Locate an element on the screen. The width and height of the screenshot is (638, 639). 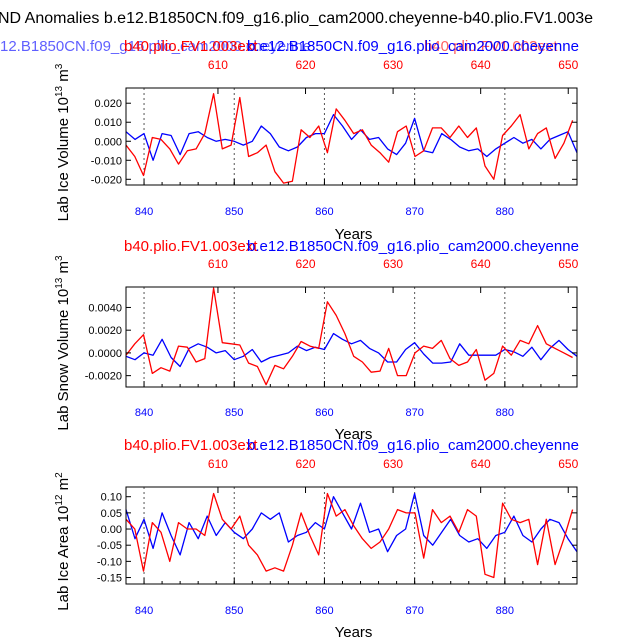
y-tick-label: 0.000 is located at coordinates (108, 142).